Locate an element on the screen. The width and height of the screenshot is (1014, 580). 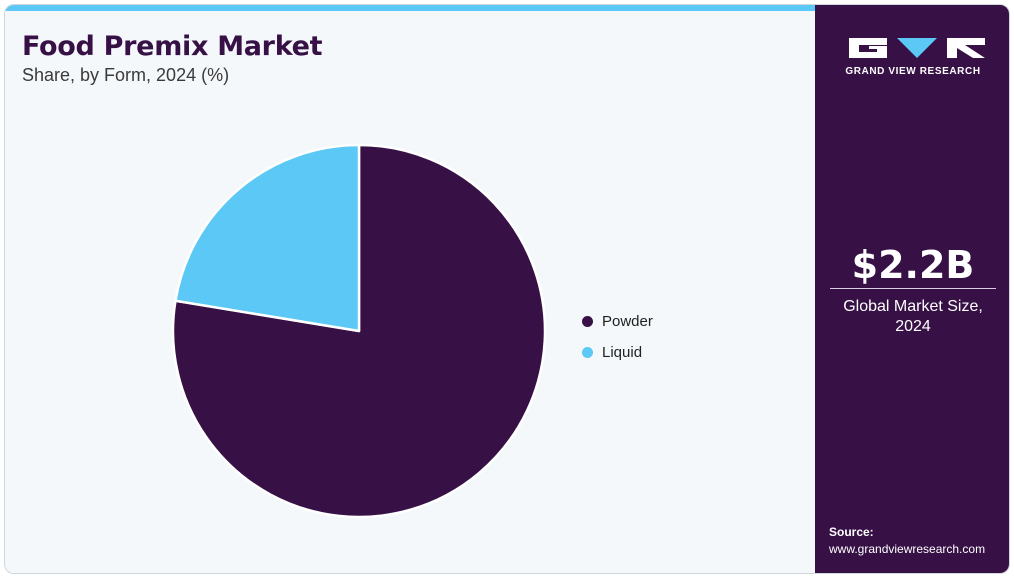
gvr-logo-icon is located at coordinates (917, 48).